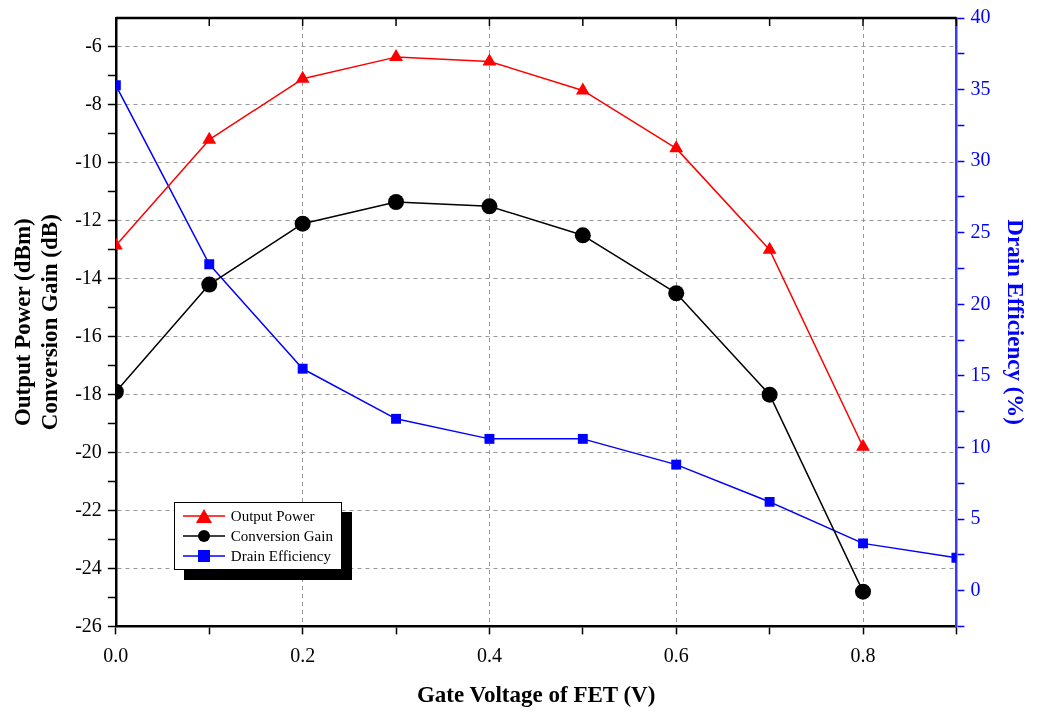 The width and height of the screenshot is (1040, 714). Describe the element at coordinates (980, 16) in the screenshot. I see `y2-tick-label: 40` at that location.